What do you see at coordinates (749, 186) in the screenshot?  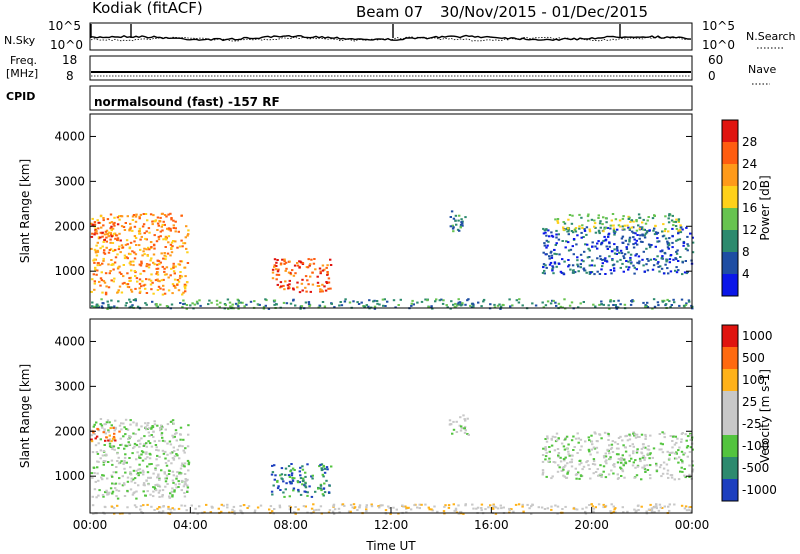 I see `colorbar-tick-label: 20` at bounding box center [749, 186].